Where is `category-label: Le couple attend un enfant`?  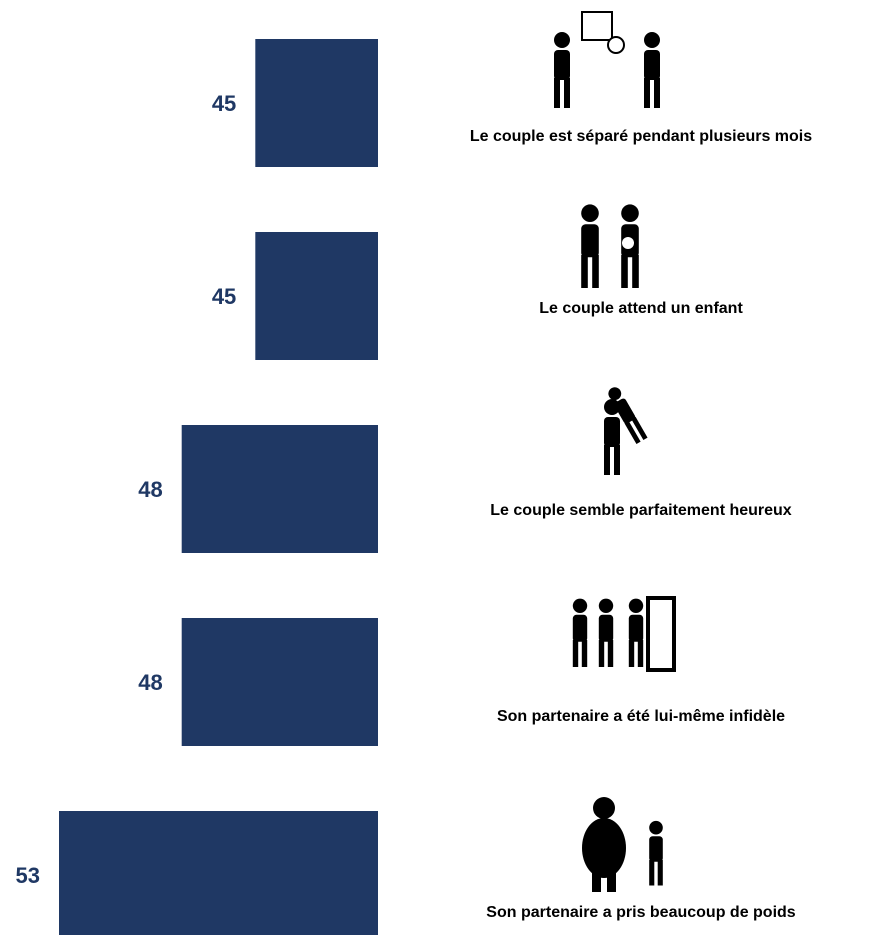
category-label: Le couple attend un enfant is located at coordinates (641, 308).